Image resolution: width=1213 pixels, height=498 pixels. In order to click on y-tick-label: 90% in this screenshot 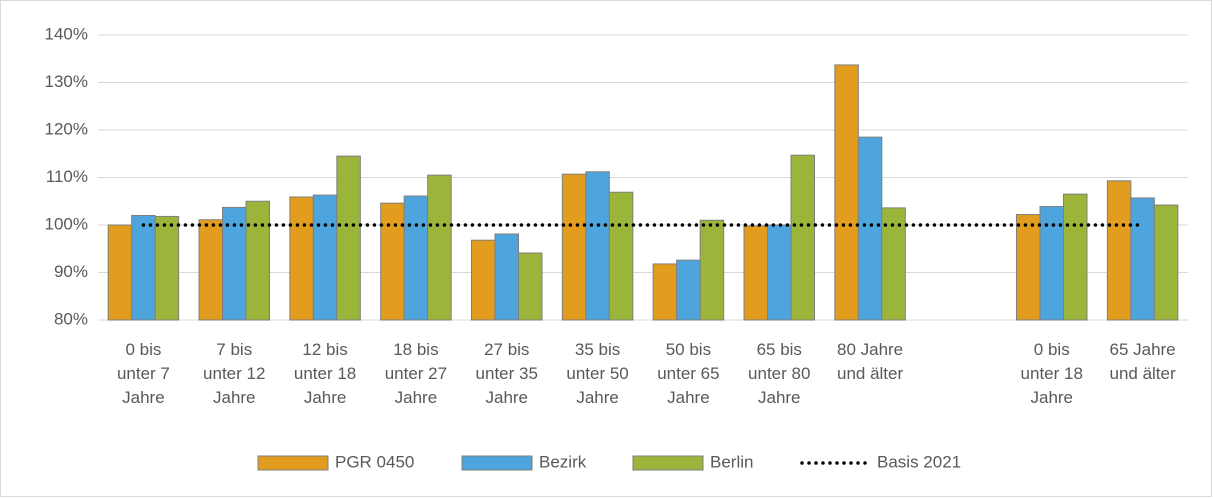, I will do `click(71, 271)`.